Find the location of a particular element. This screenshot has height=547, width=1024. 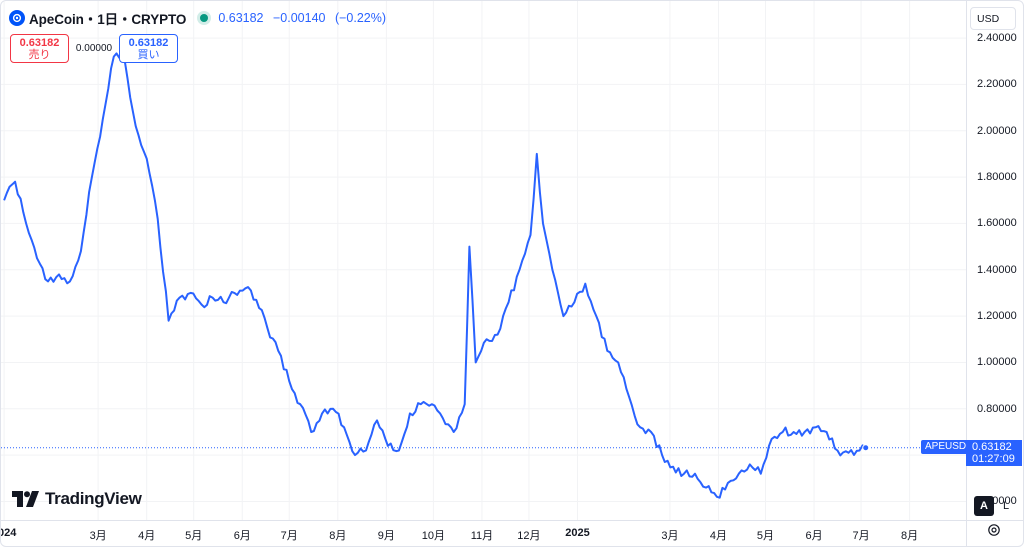

buy-price: 0.63182 is located at coordinates (148, 42).